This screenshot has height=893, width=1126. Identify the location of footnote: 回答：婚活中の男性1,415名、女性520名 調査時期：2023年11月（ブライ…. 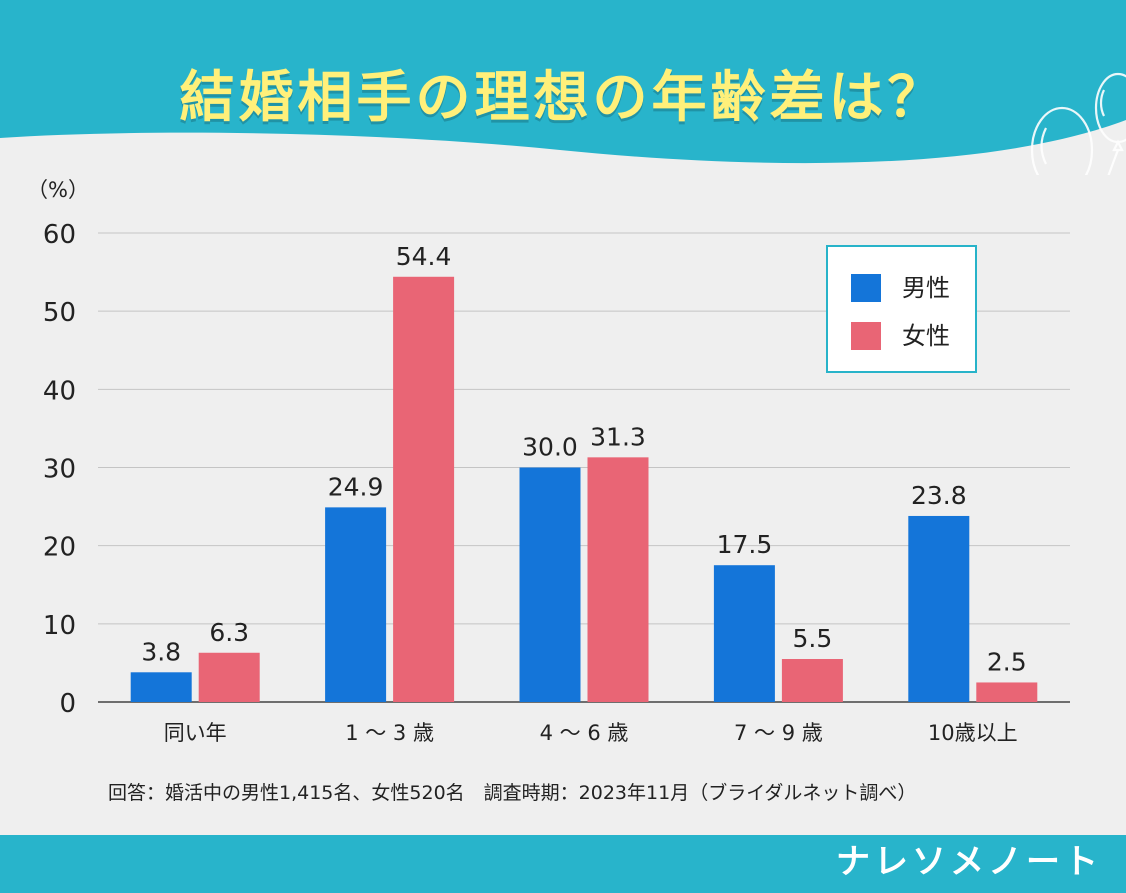
(512, 793).